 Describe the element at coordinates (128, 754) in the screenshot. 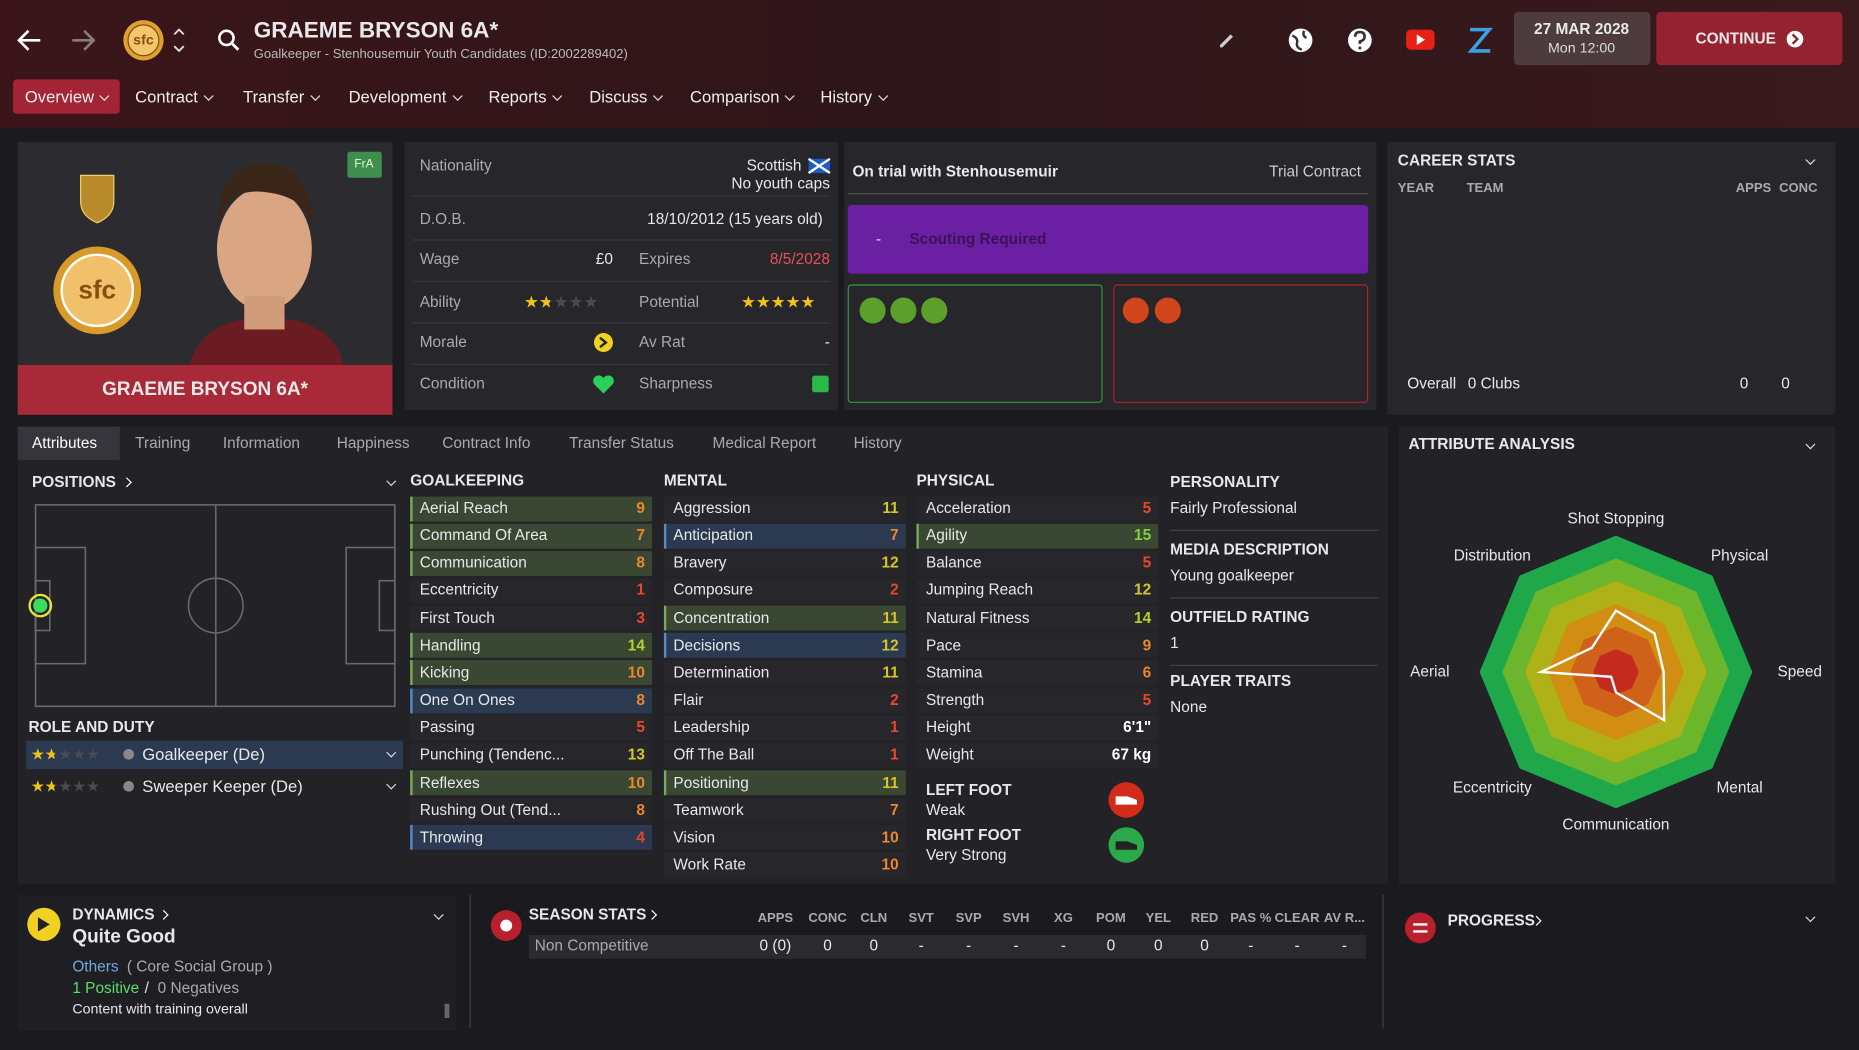

I see `info-icon` at that location.